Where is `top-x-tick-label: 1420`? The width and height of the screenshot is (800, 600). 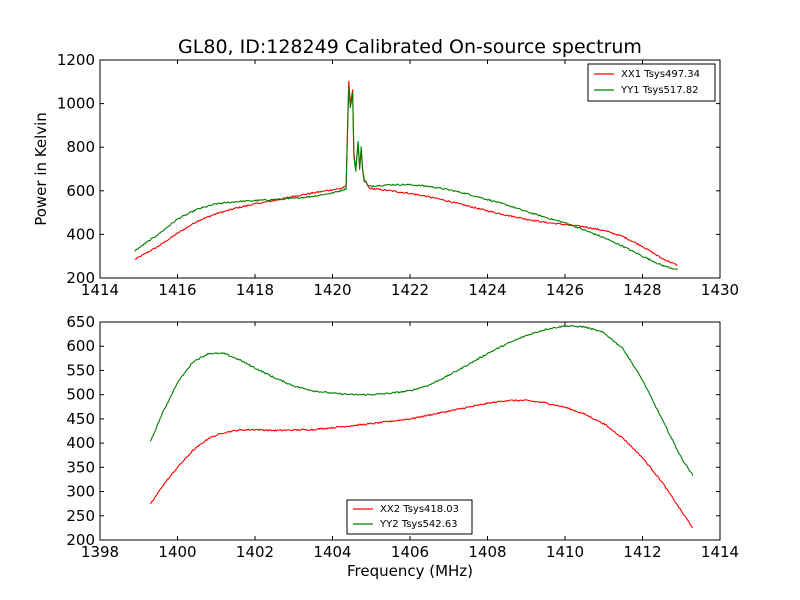 top-x-tick-label: 1420 is located at coordinates (332, 290).